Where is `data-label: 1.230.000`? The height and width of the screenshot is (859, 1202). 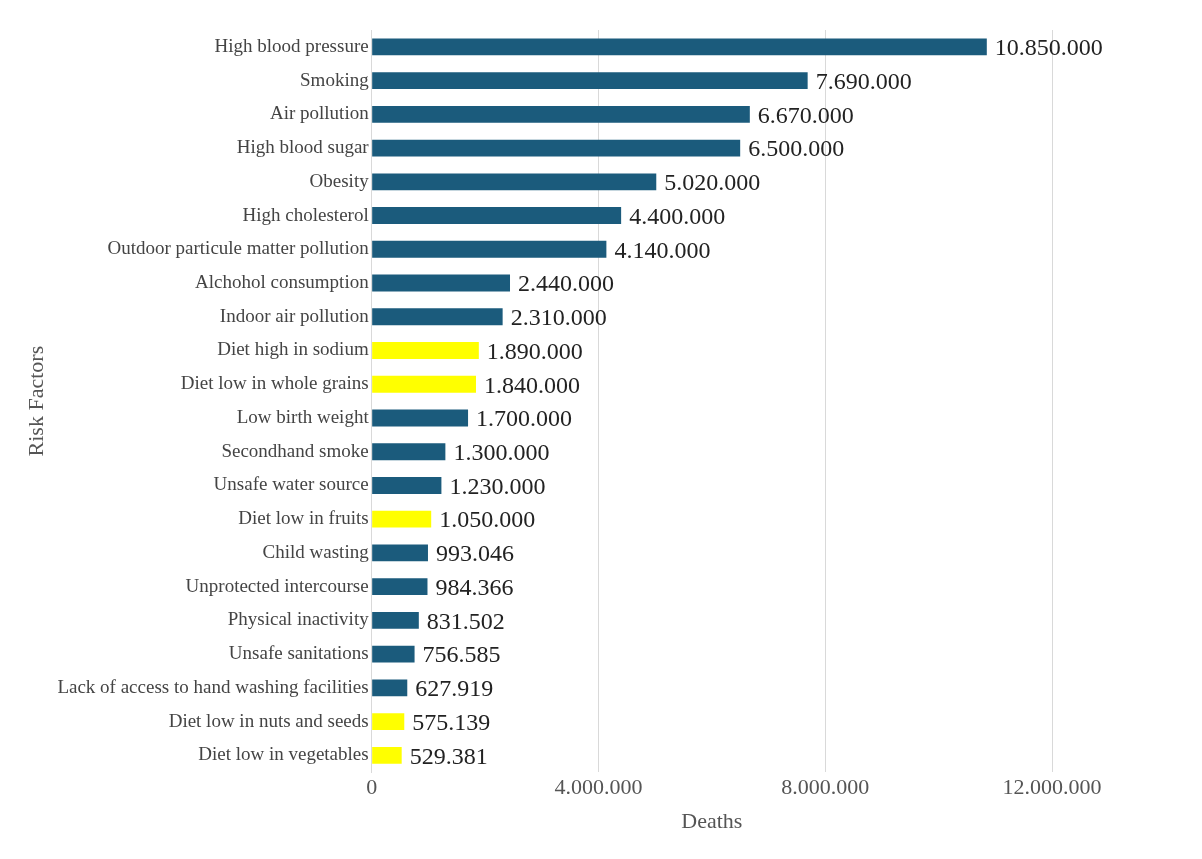 data-label: 1.230.000 is located at coordinates (497, 485).